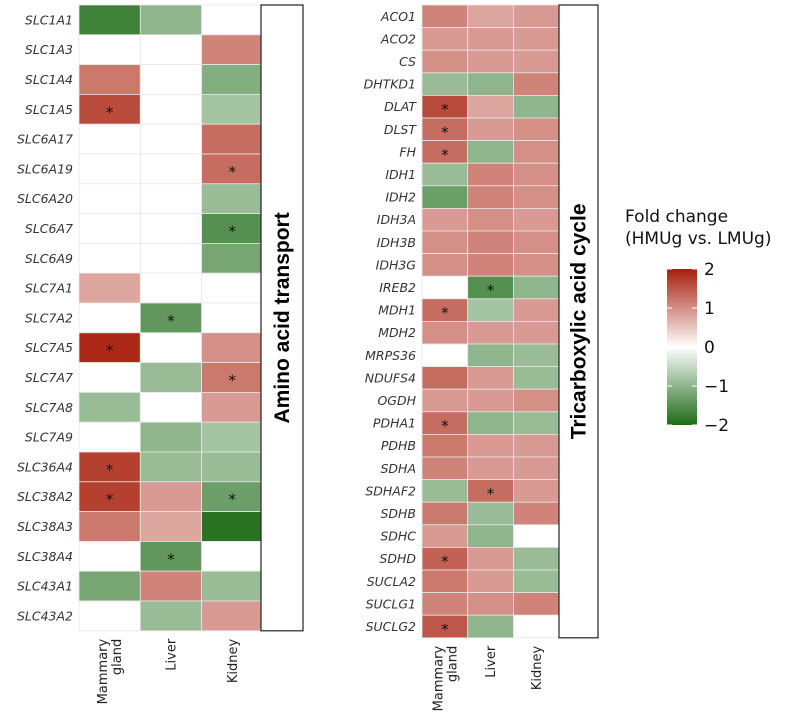 This screenshot has width=800, height=715. What do you see at coordinates (490, 626) in the screenshot?
I see `heatmap-cell-suclg2-liver` at bounding box center [490, 626].